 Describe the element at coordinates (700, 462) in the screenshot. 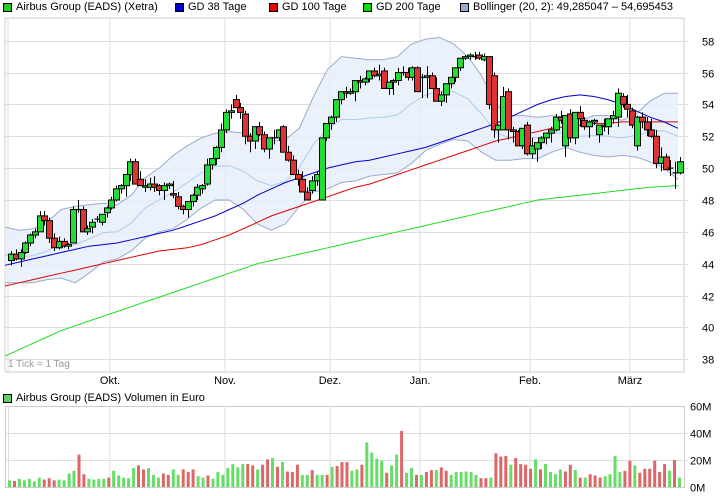

I see `svg-text: 20M` at that location.